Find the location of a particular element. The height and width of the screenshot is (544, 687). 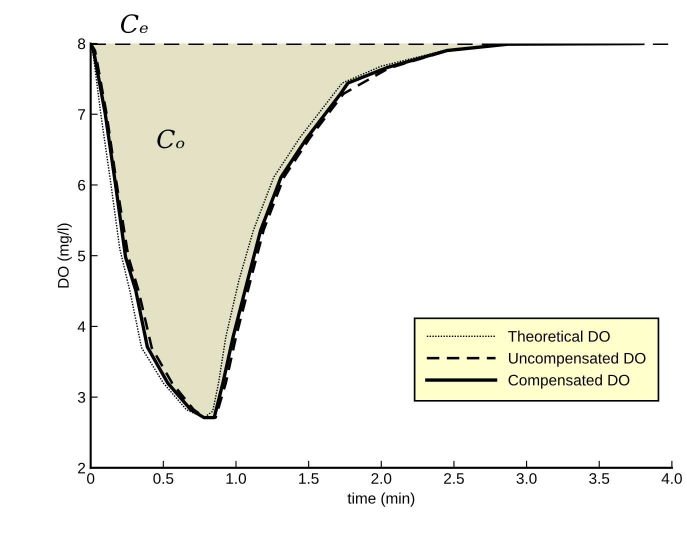

y-tick-label: 2 is located at coordinates (82, 468).